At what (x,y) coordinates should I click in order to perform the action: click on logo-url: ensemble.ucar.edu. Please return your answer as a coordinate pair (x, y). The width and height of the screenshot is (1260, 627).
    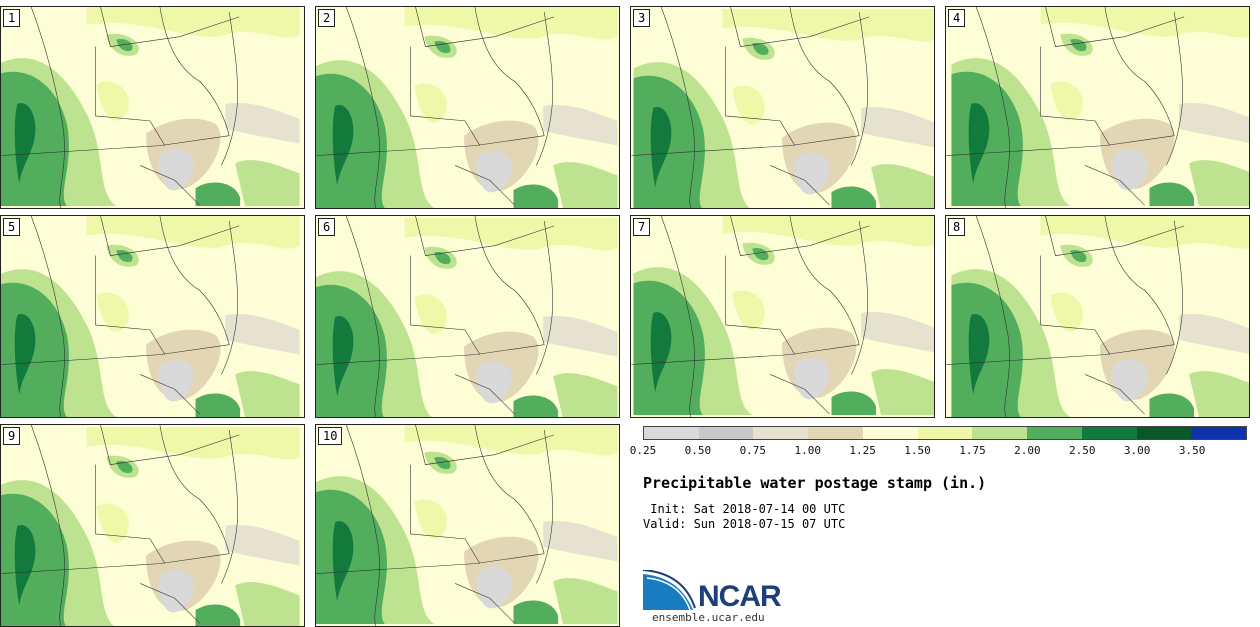
    Looking at the image, I should click on (708, 617).